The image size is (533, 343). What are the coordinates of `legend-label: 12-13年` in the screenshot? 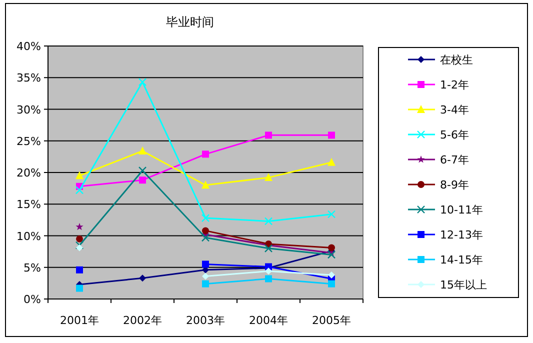 It's located at (461, 235).